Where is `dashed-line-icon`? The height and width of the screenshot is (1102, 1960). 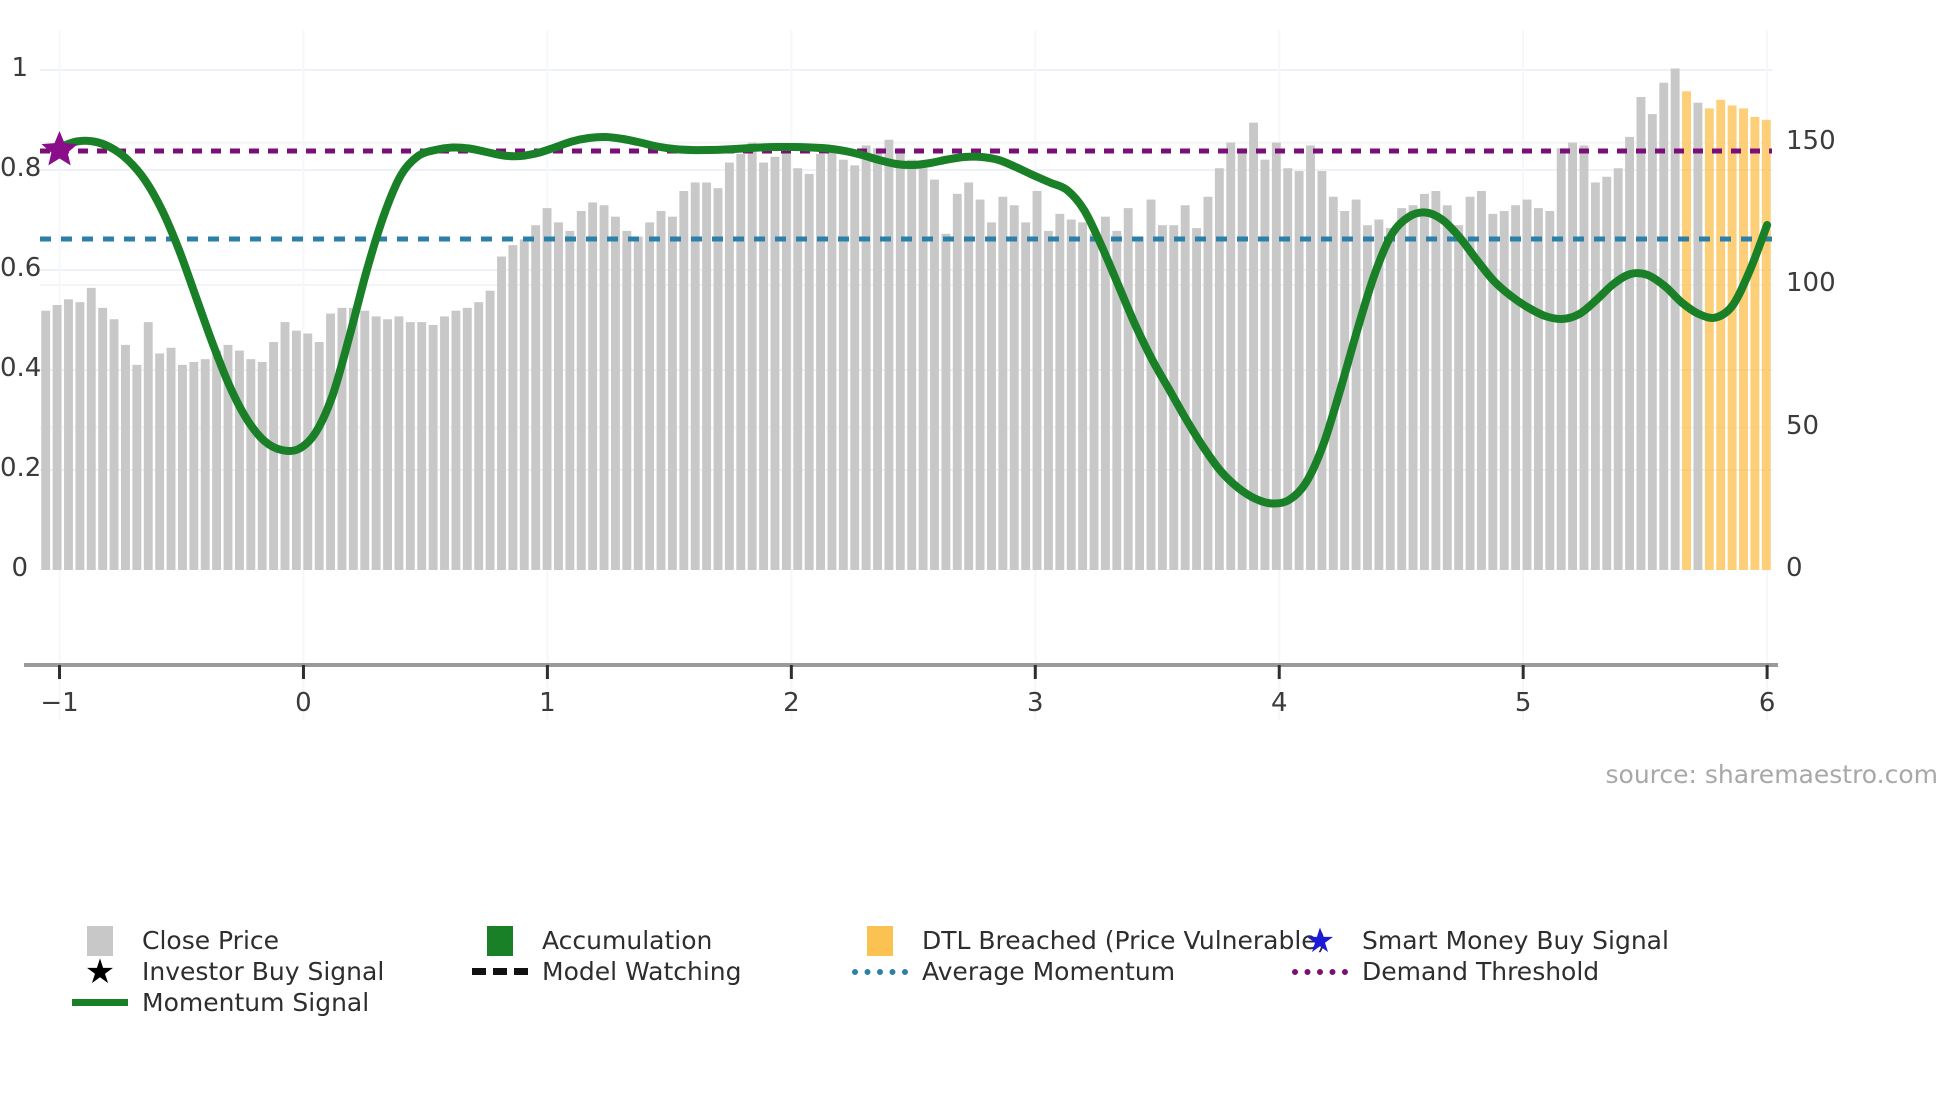 dashed-line-icon is located at coordinates (500, 971).